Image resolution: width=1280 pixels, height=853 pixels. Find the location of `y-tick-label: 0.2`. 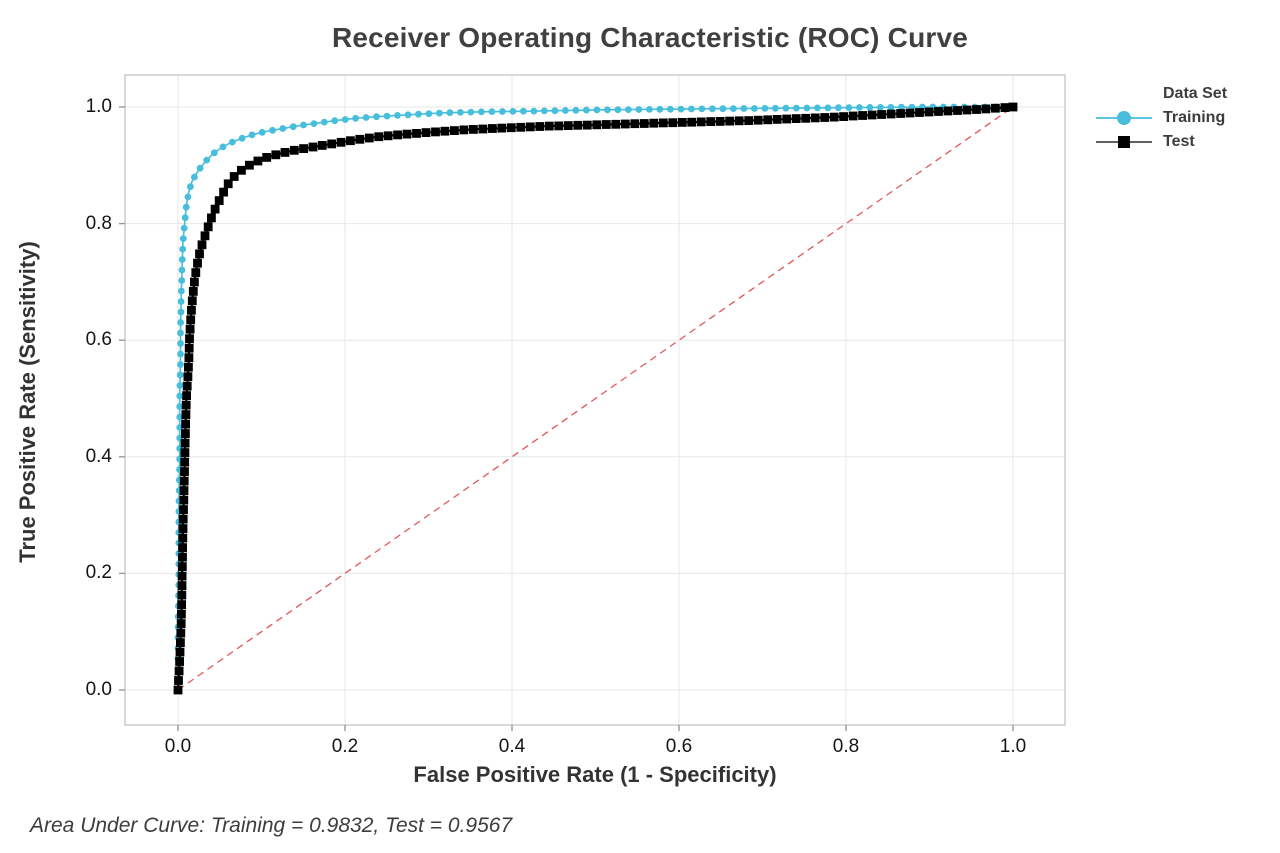

y-tick-label: 0.2 is located at coordinates (98, 573).